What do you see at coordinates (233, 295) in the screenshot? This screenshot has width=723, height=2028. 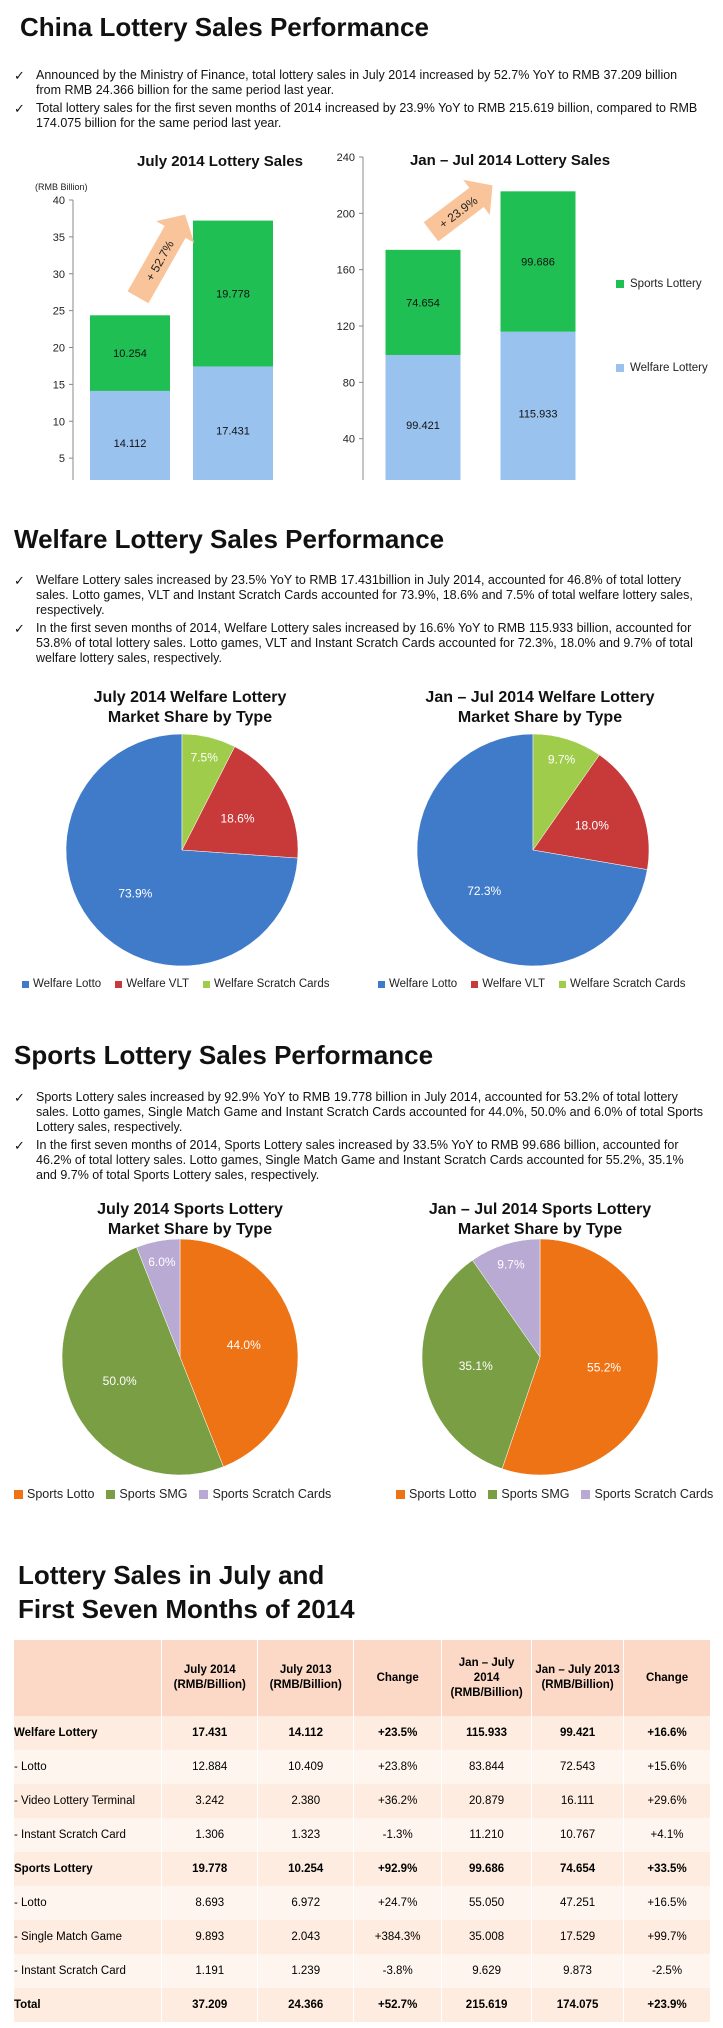 I see `bar-value-label: 19.778` at bounding box center [233, 295].